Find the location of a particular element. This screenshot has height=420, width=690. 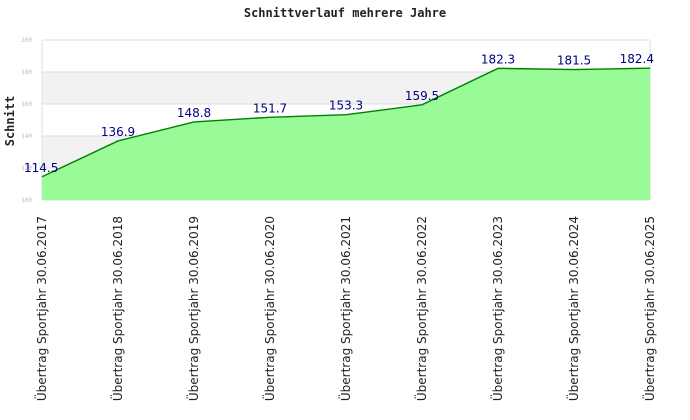

chart-title: Schnittverlauf mehrere Jahre is located at coordinates (345, 13).